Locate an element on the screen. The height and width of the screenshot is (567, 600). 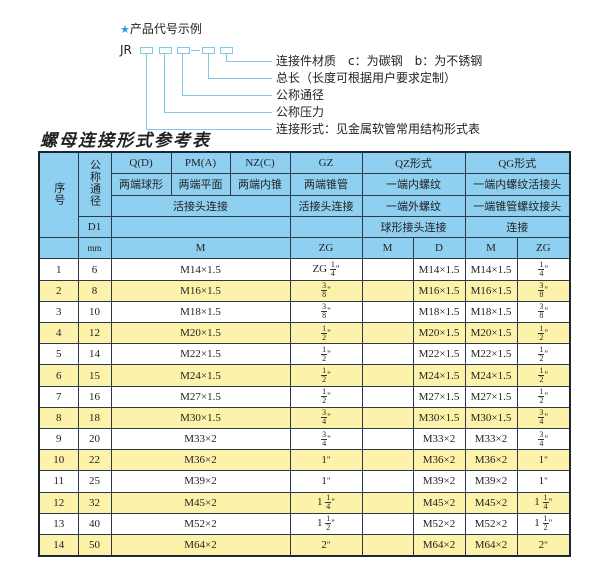
header-qg-desc1: 一端内螺纹活接头 is located at coordinates (517, 184).